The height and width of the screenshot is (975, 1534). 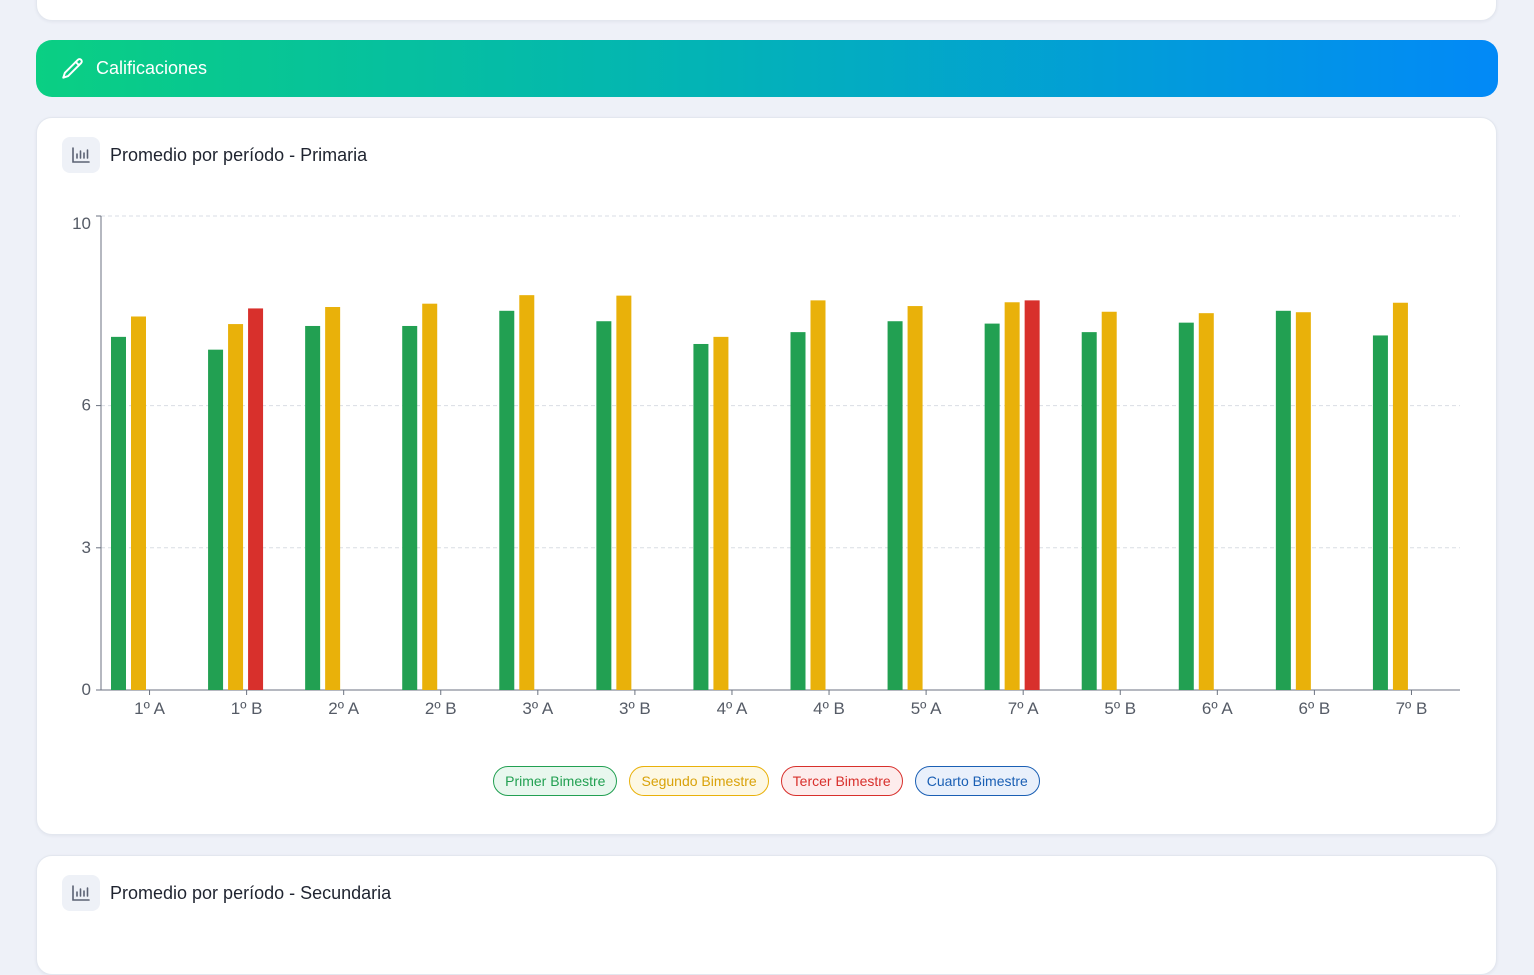 I want to click on pencil-icon, so click(x=73, y=69).